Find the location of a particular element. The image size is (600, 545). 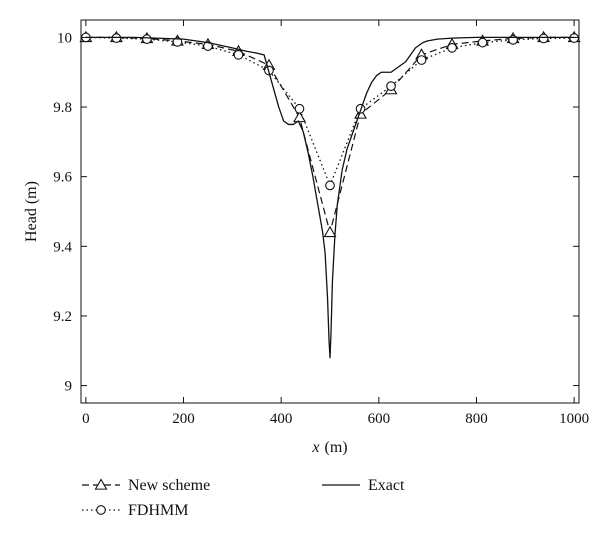

x-tick-label: 600 is located at coordinates (379, 419).